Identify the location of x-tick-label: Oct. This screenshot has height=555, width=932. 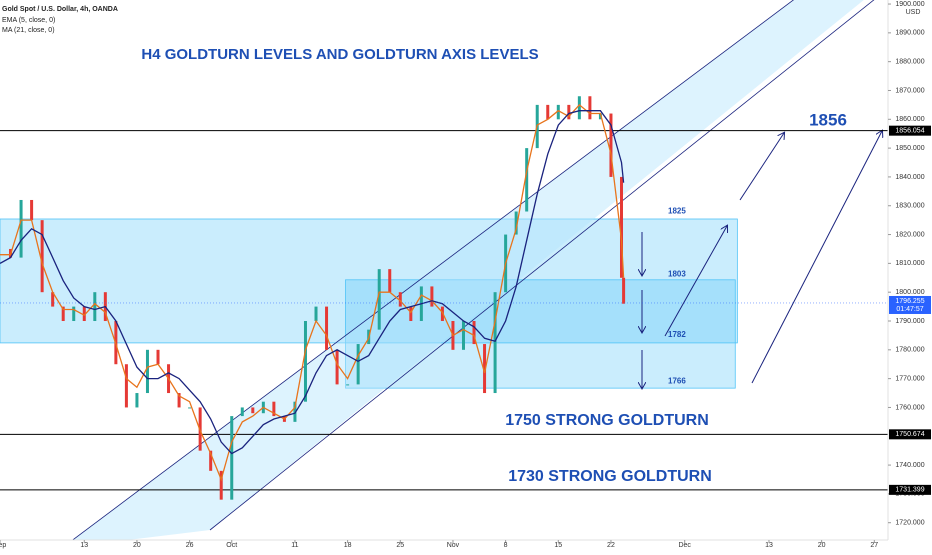
(231, 545).